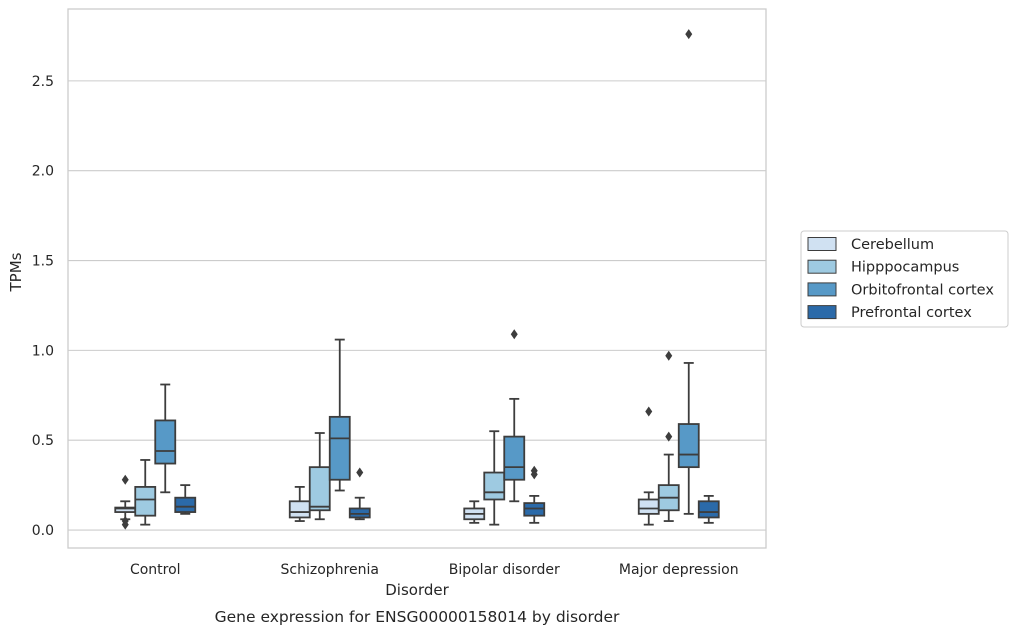 The height and width of the screenshot is (638, 1018). Describe the element at coordinates (43, 172) in the screenshot. I see `y-tick-label: 2.0` at that location.